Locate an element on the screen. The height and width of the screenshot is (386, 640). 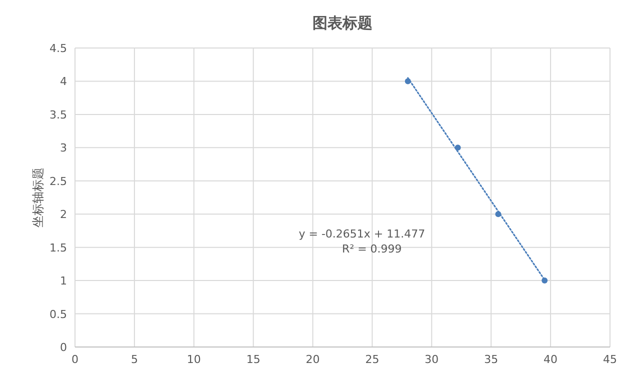
x-tick-label: 35 is located at coordinates (491, 359).